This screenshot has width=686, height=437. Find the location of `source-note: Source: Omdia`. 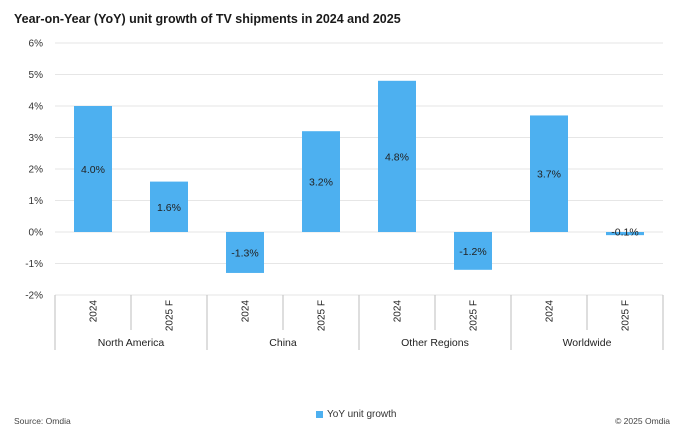

source-note: Source: Omdia is located at coordinates (42, 421).